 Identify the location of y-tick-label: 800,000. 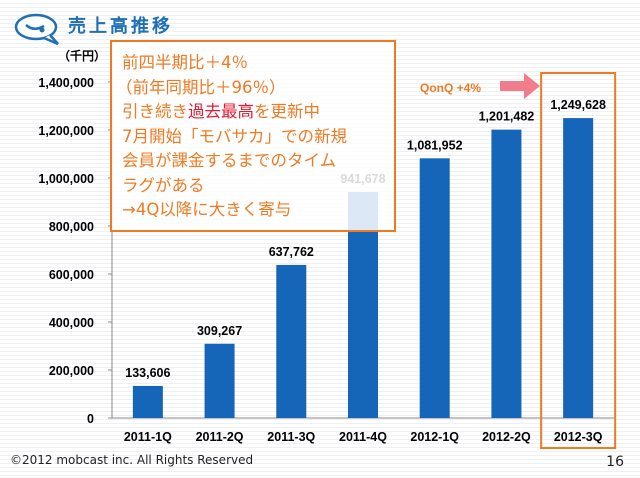
(71, 227).